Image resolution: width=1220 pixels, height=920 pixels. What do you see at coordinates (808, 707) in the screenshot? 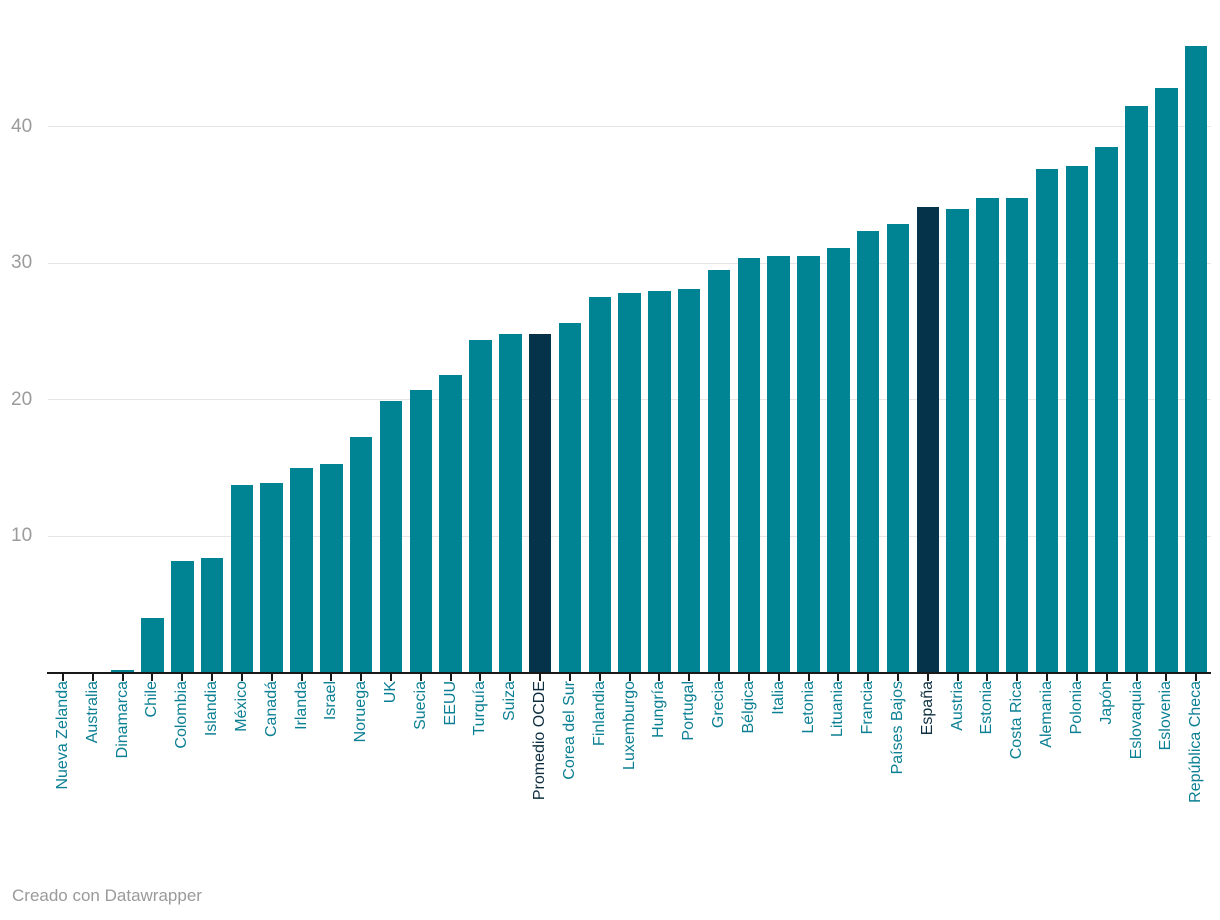
I see `x-axis-label-letonia: Letonia` at bounding box center [808, 707].